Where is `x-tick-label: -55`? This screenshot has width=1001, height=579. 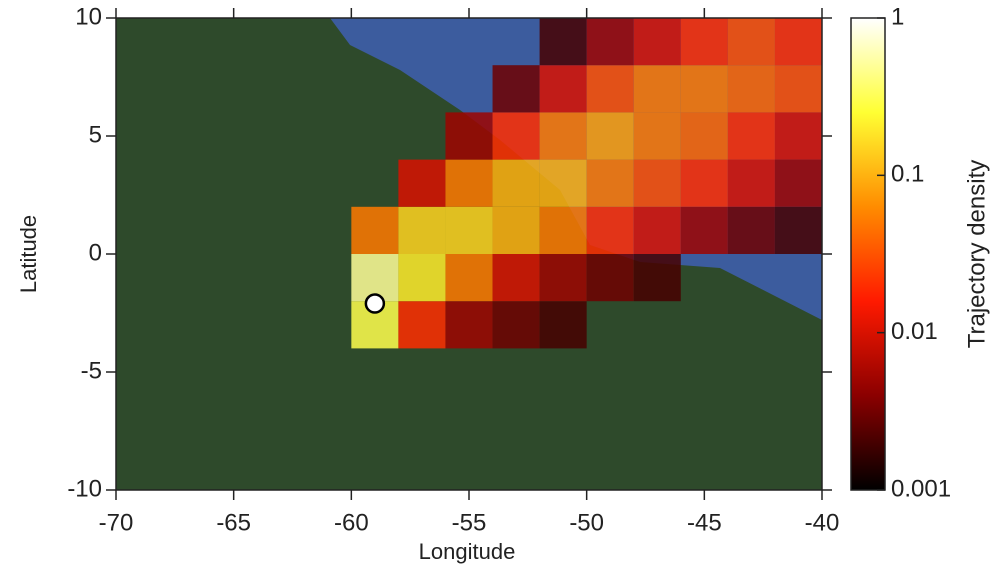
x-tick-label: -55 is located at coordinates (469, 522).